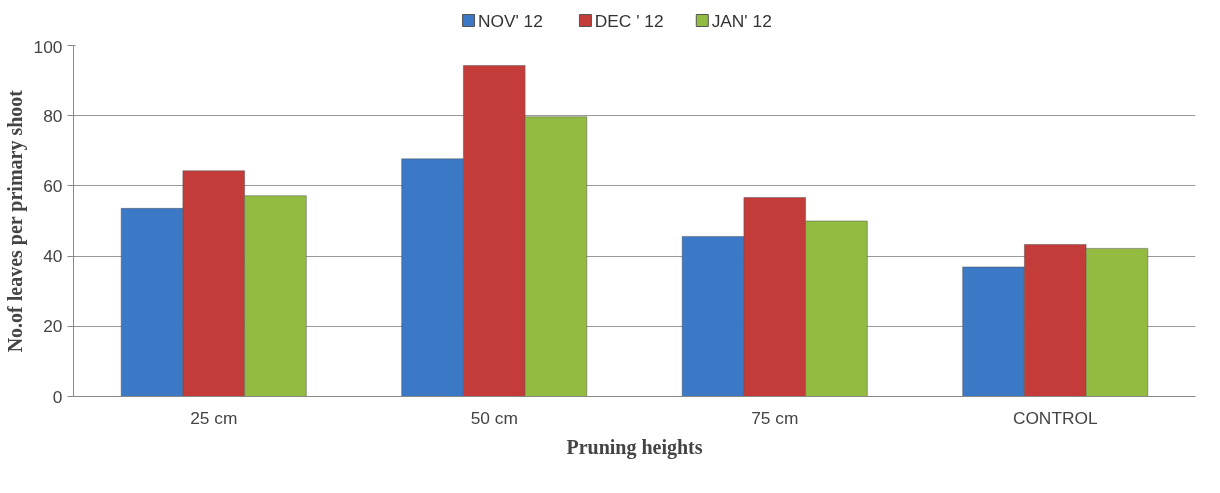 The height and width of the screenshot is (493, 1220). What do you see at coordinates (775, 417) in the screenshot?
I see `x-tick-label: 75 cm` at bounding box center [775, 417].